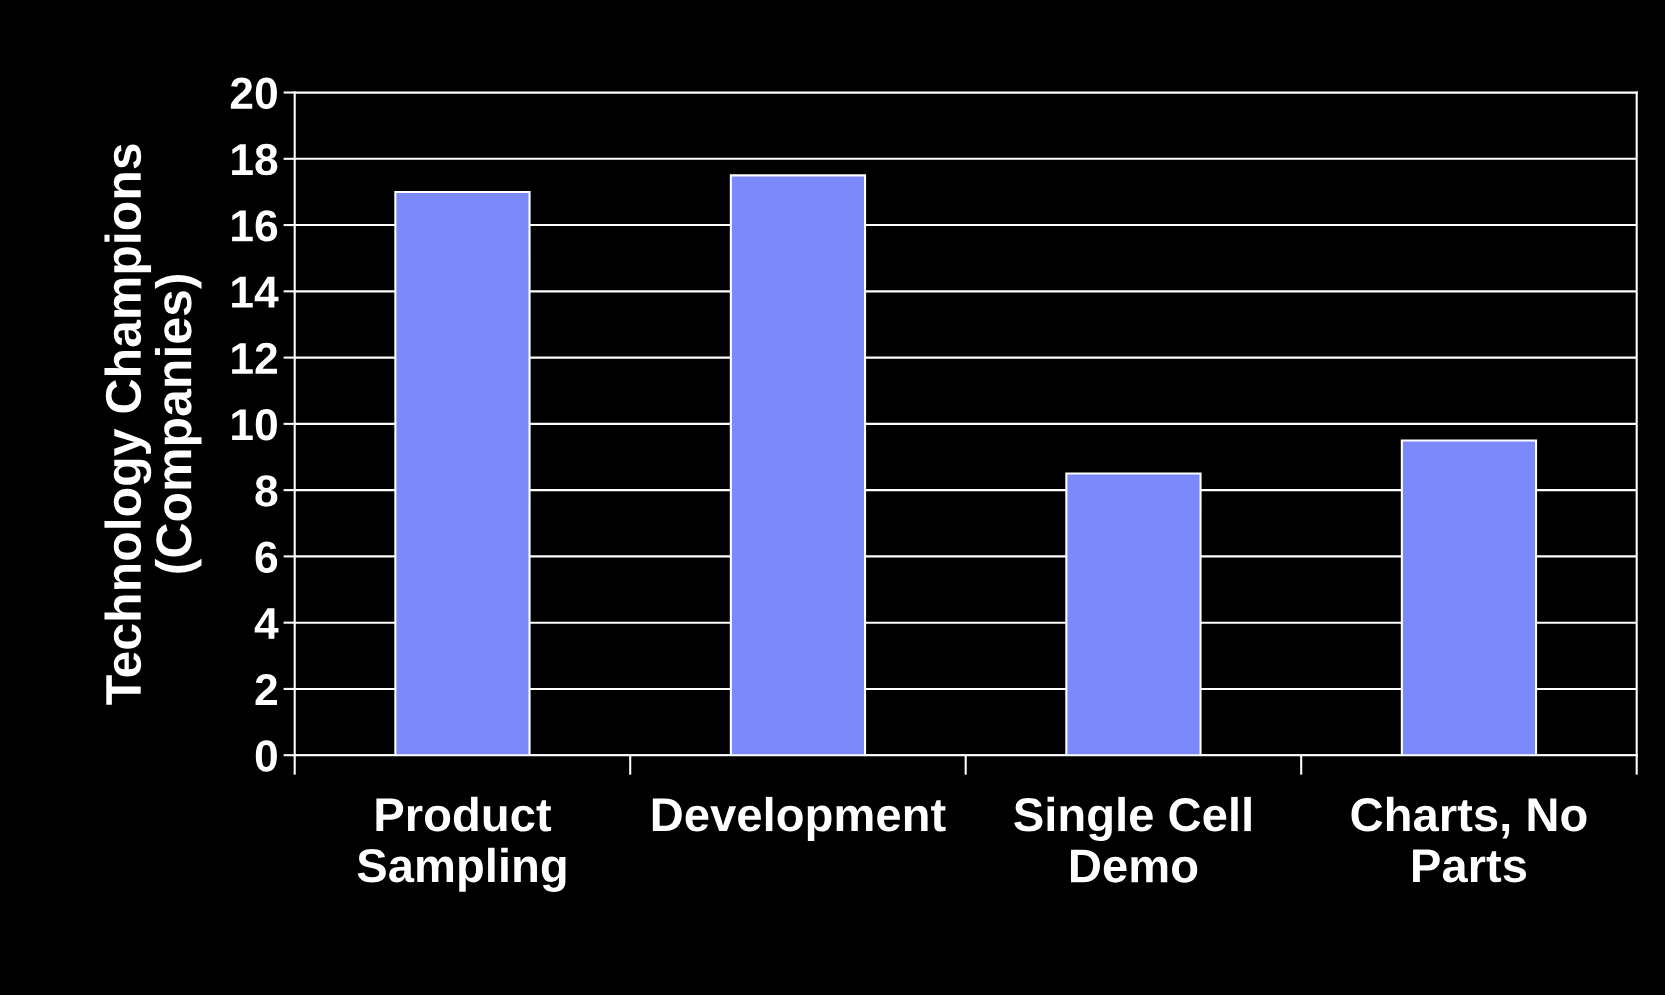 The height and width of the screenshot is (995, 1665). What do you see at coordinates (255, 226) in the screenshot?
I see `y-tick-label: 16` at bounding box center [255, 226].